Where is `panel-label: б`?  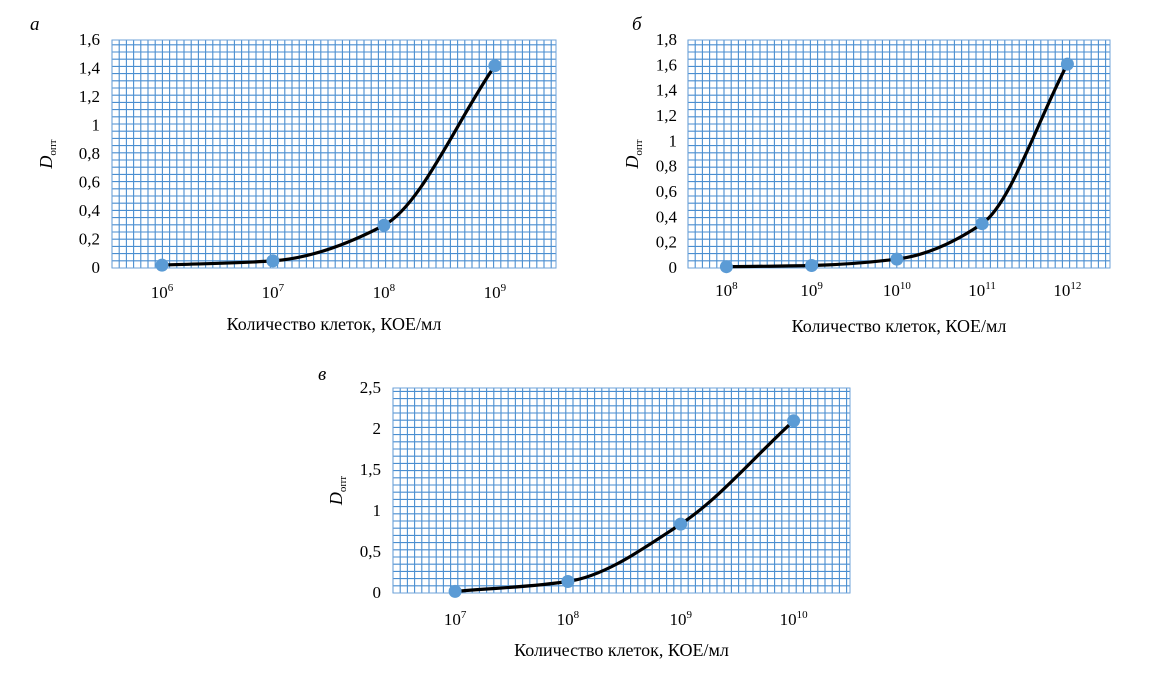
panel-label: б is located at coordinates (637, 24).